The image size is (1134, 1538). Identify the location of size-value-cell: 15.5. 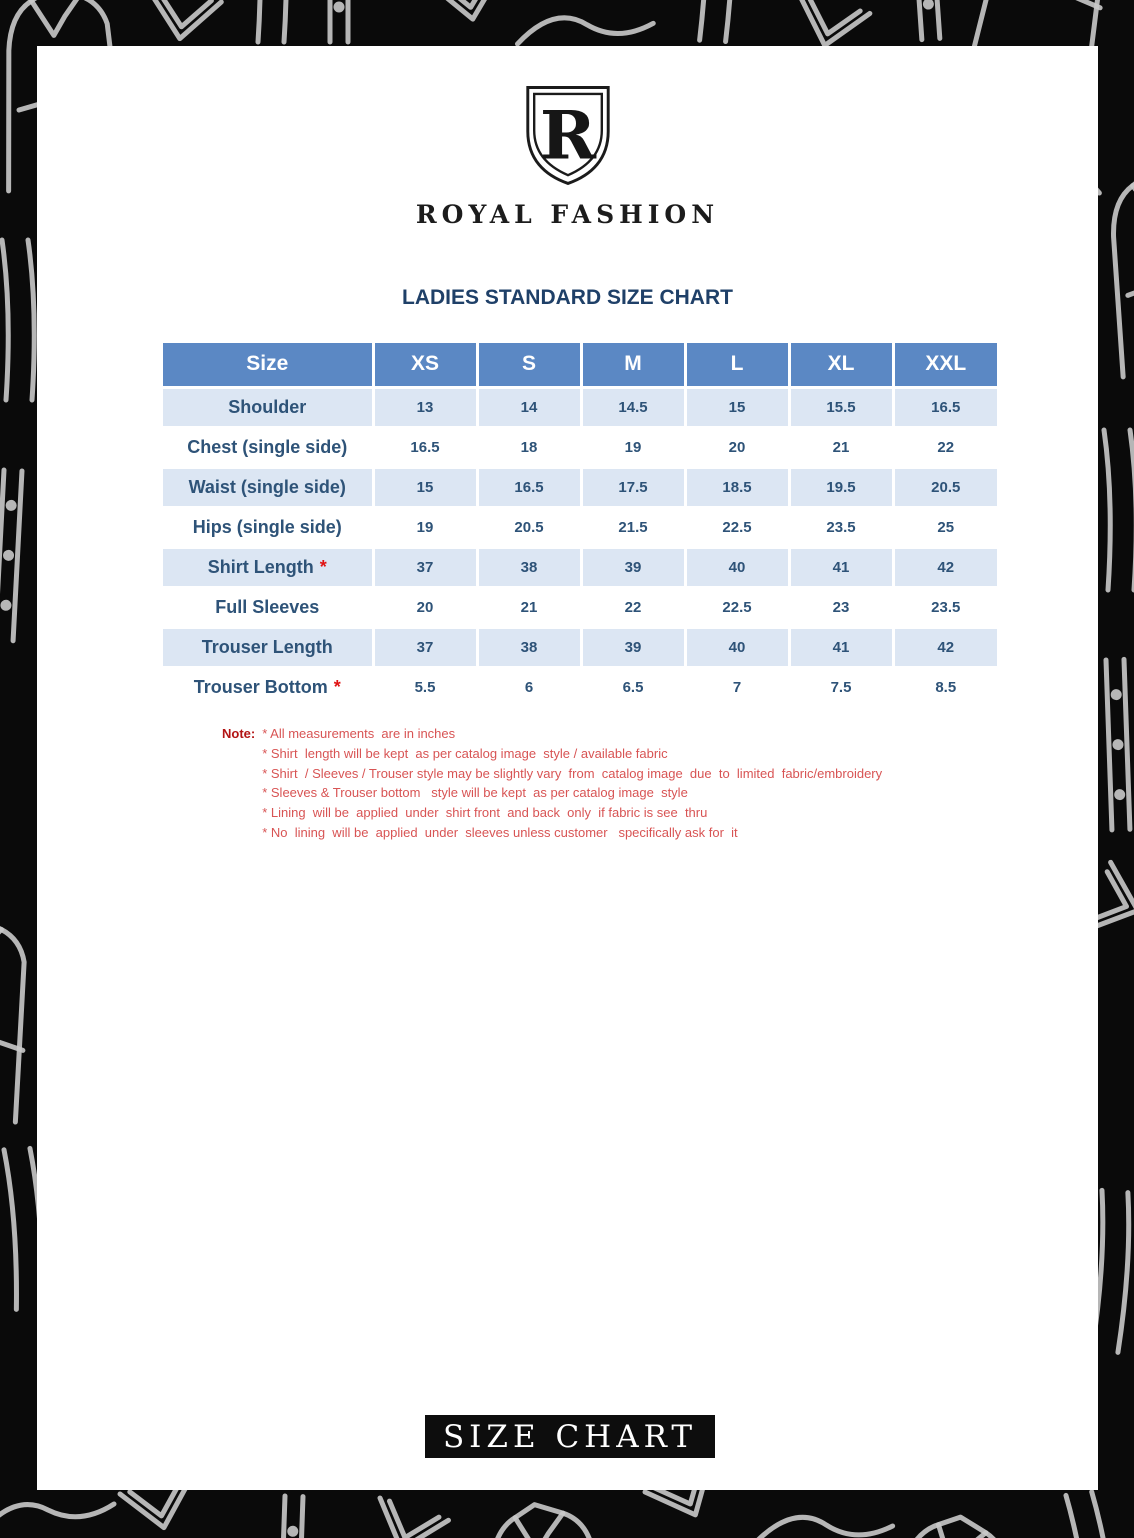
(842, 408).